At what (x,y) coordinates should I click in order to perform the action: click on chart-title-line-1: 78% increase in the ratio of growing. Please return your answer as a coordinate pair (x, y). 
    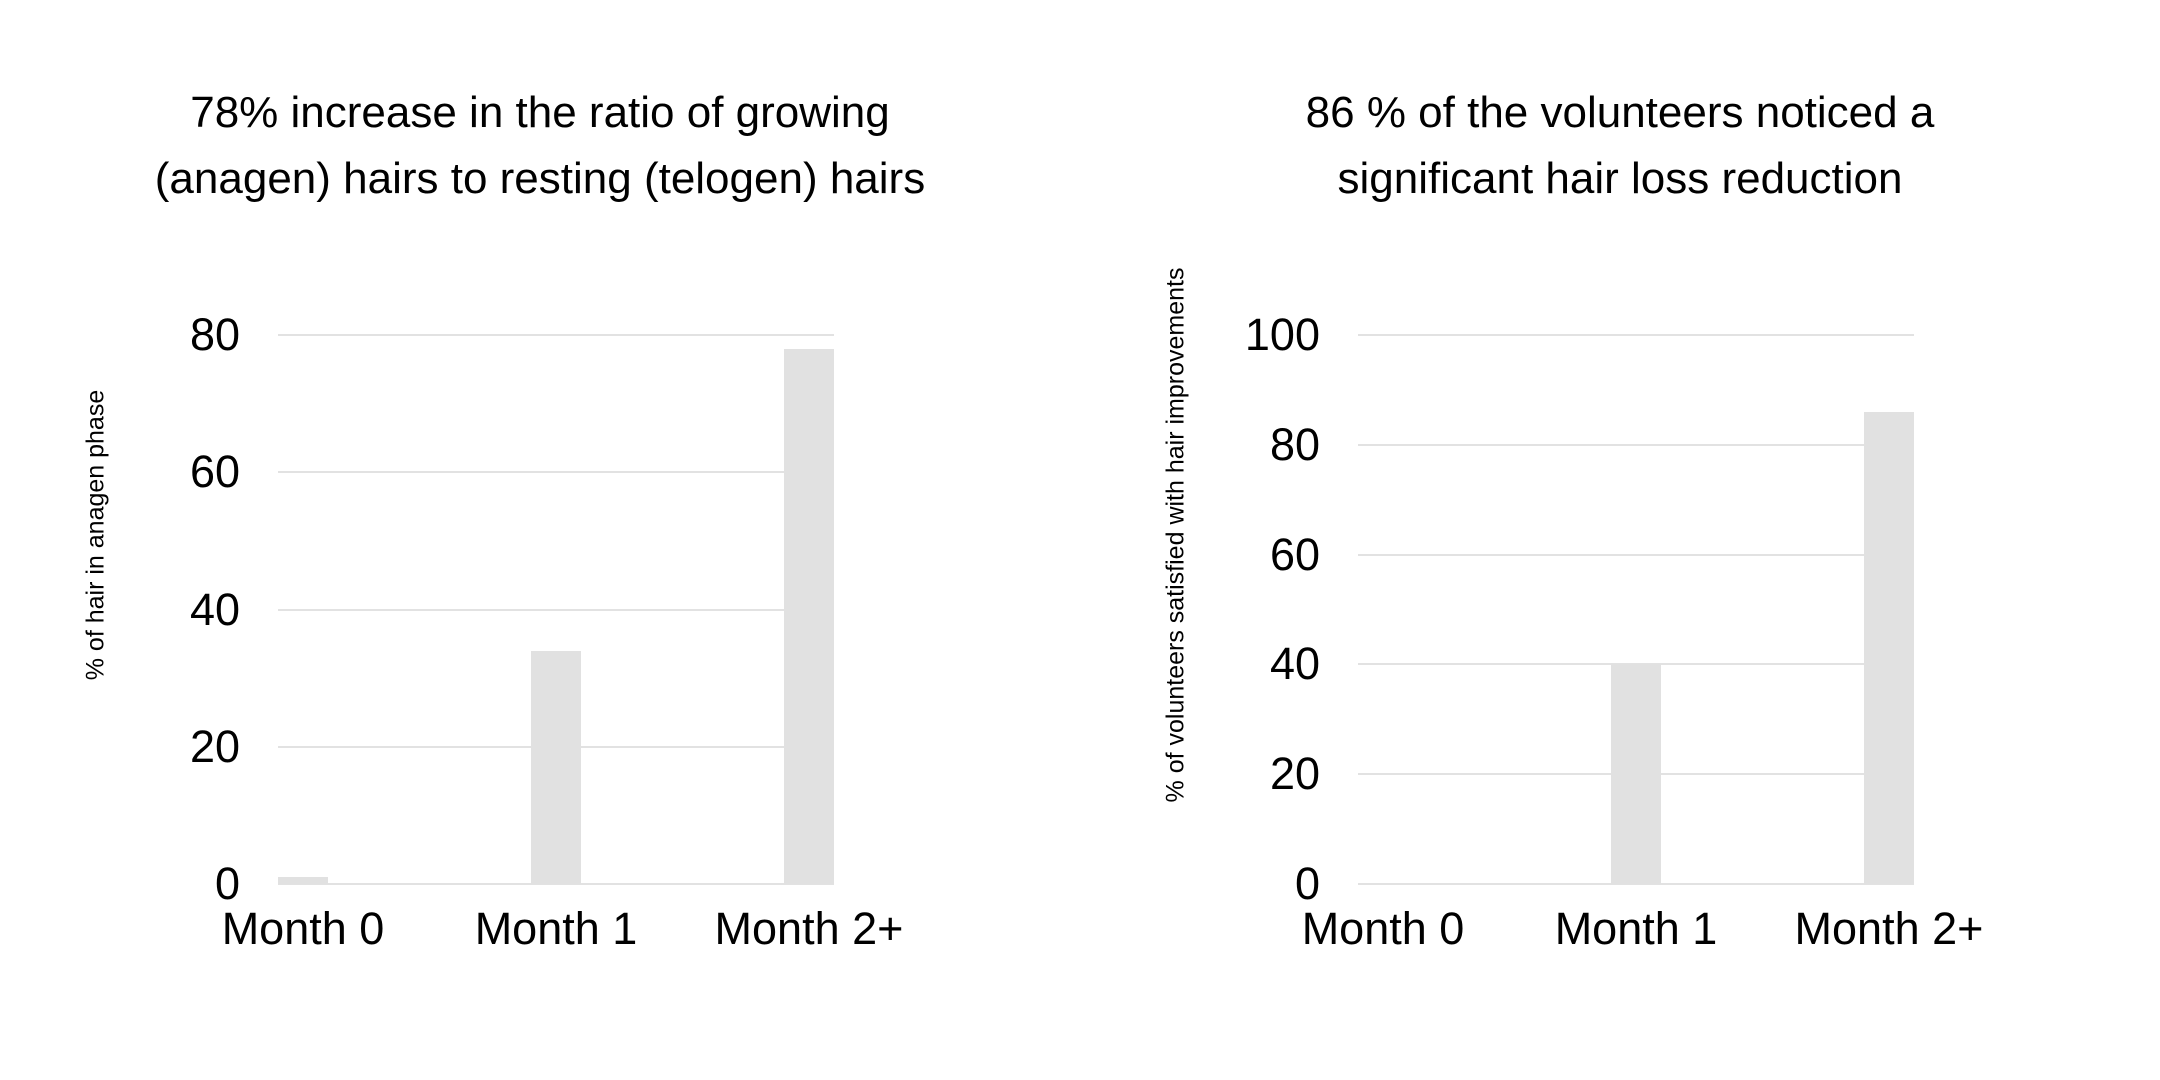
    Looking at the image, I should click on (540, 112).